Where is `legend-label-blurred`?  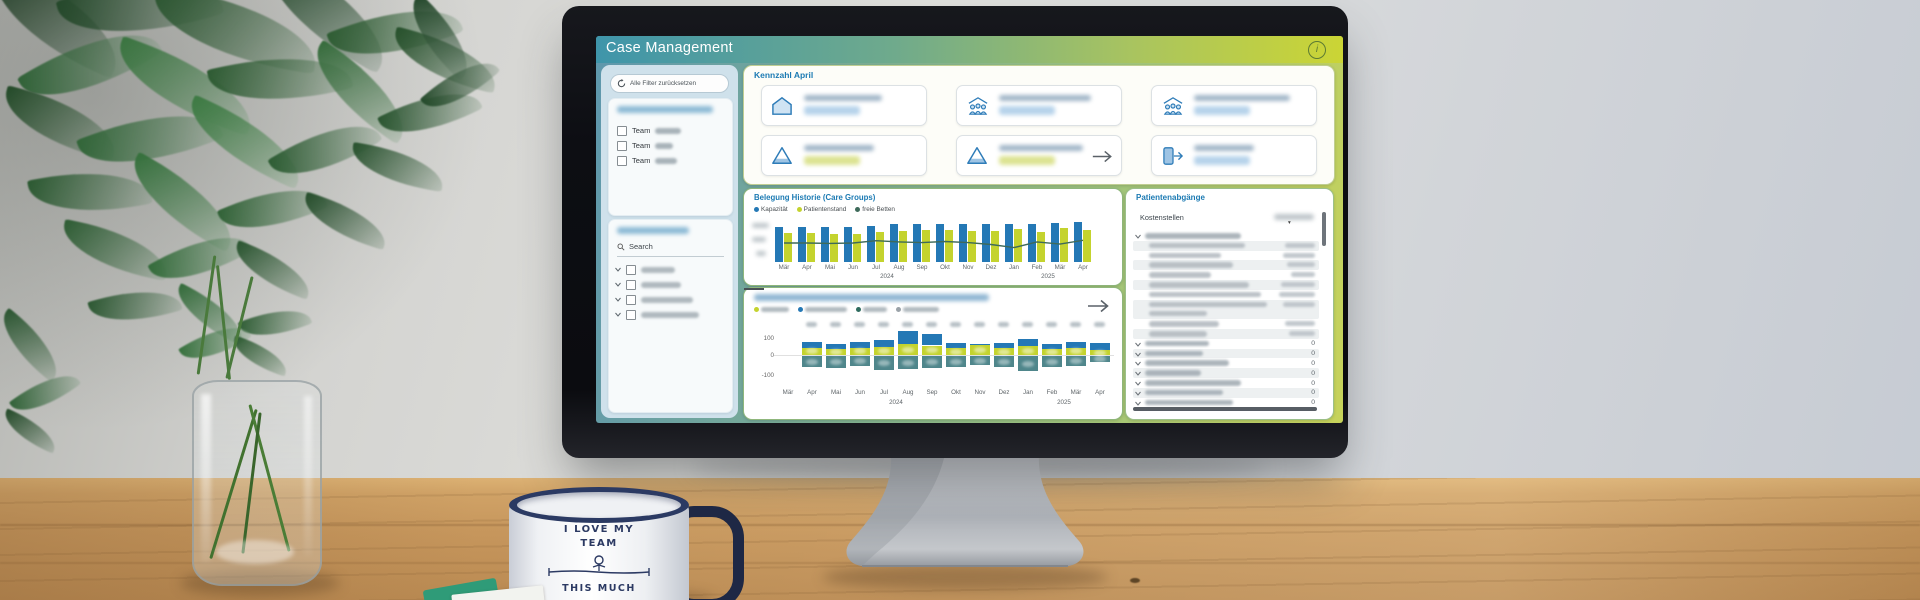
legend-label-blurred is located at coordinates (775, 309).